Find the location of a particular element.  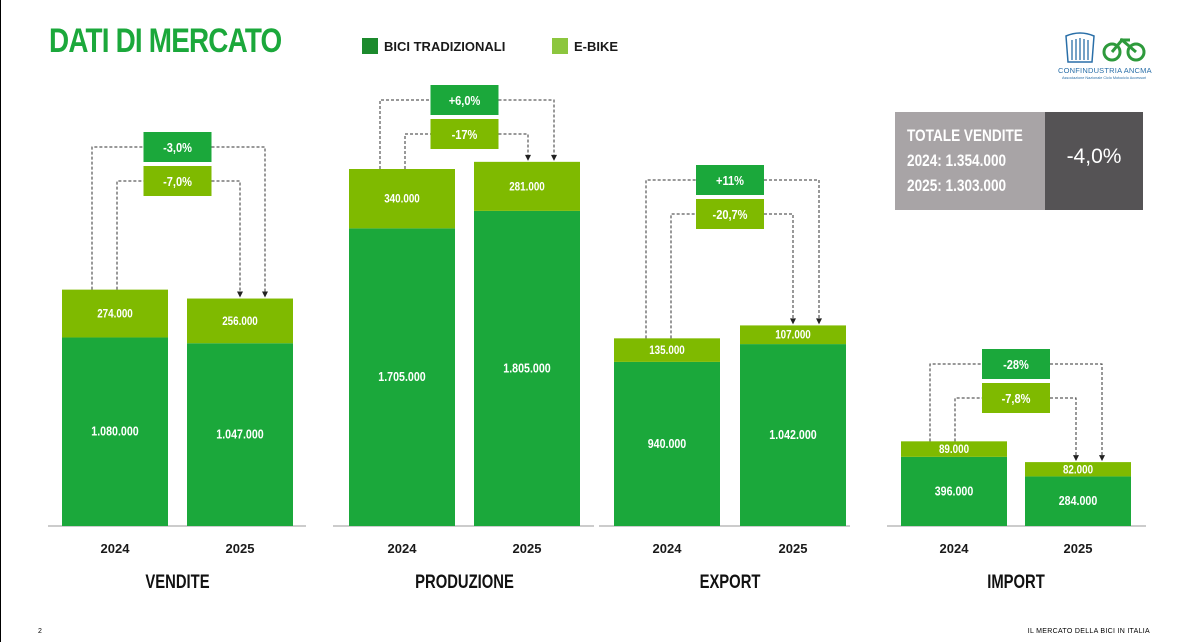

totals-2025: 2025: 1.303.000 is located at coordinates (957, 185).